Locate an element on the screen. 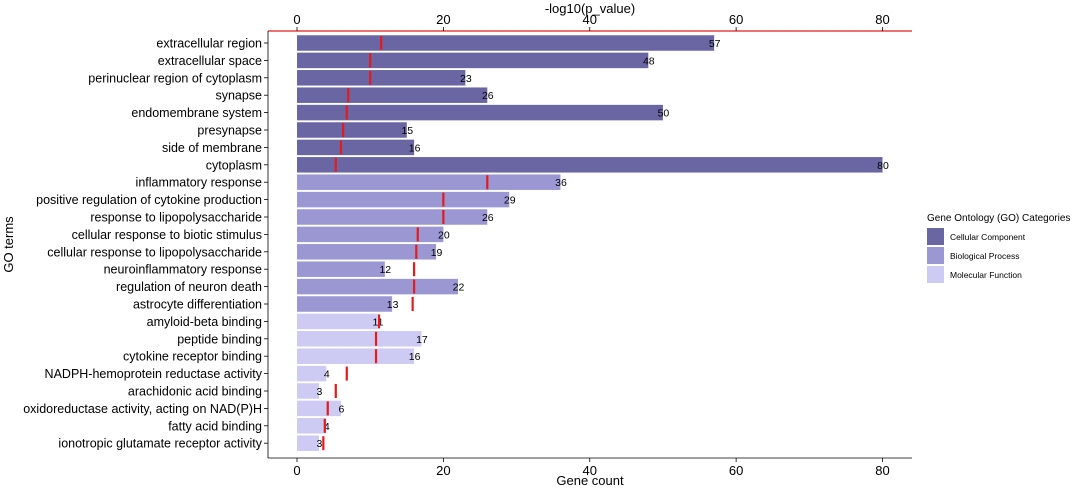 Image resolution: width=1072 pixels, height=489 pixels. y-tick-label: arachidonic acid binding is located at coordinates (195, 392).